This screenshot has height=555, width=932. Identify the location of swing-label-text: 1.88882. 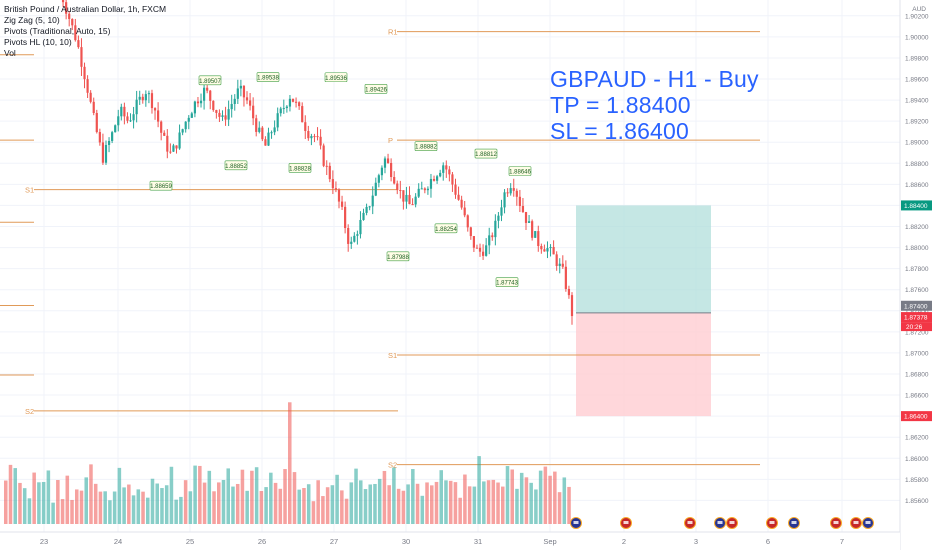
(426, 148).